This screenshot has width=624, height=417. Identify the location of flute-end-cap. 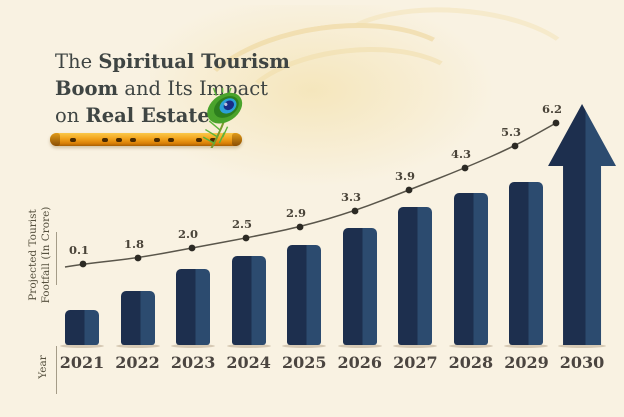
(55, 139).